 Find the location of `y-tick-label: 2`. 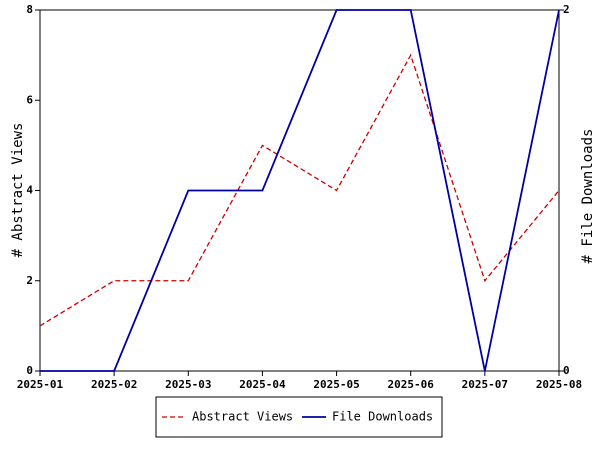

y-tick-label: 2 is located at coordinates (29, 280).